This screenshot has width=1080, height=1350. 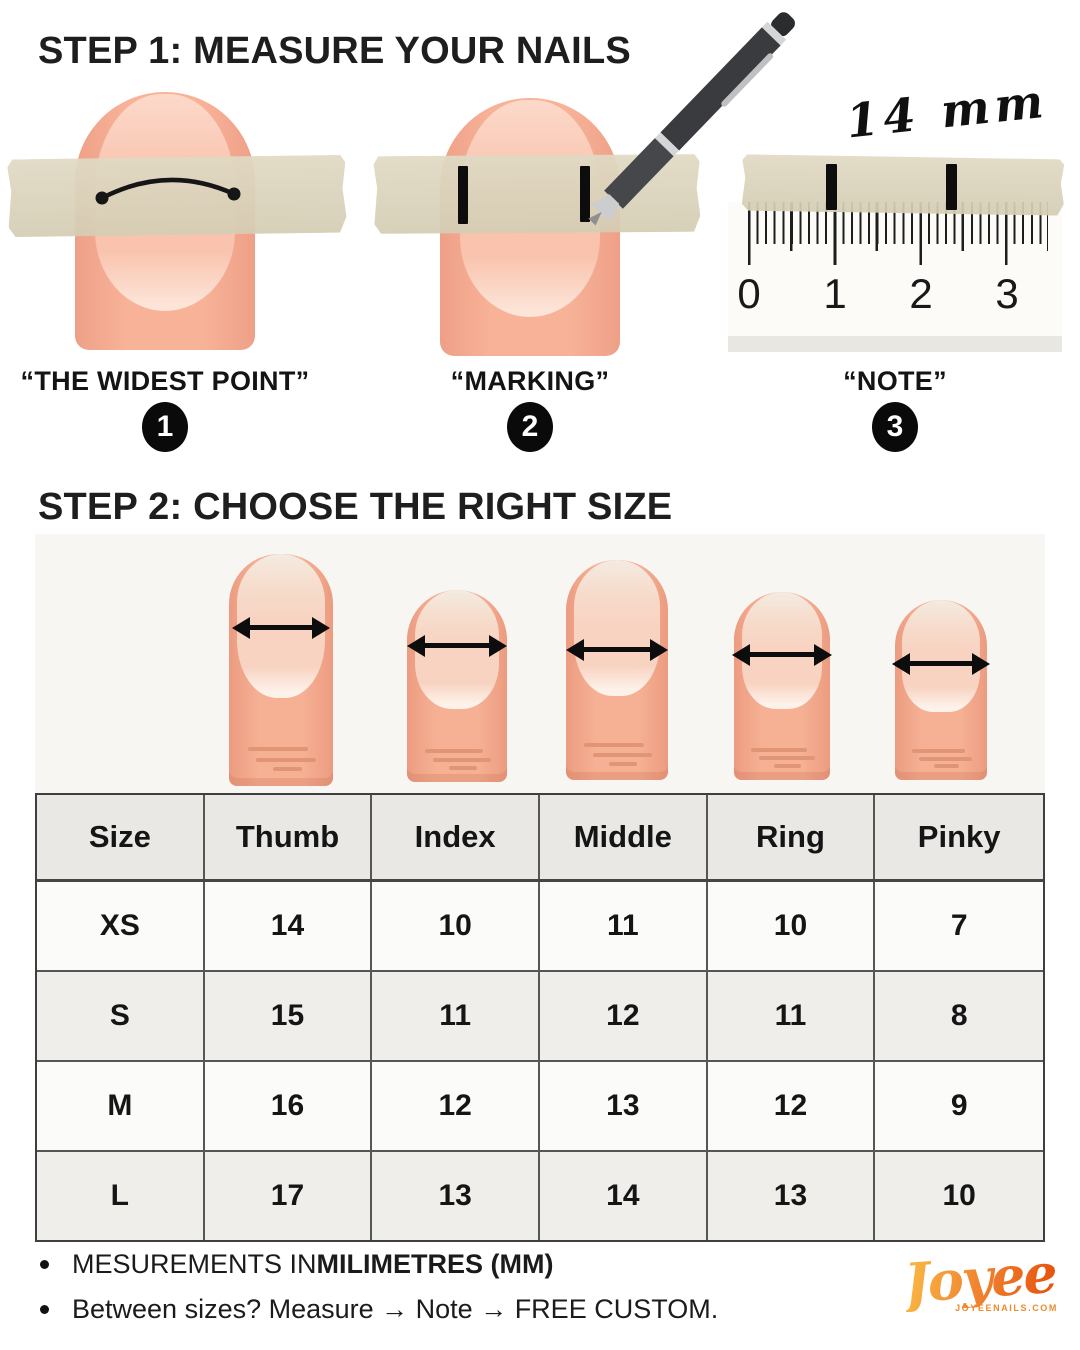 I want to click on table-header-row: Size Thumb Index Middle Ring Pinky, so click(x=540, y=838).